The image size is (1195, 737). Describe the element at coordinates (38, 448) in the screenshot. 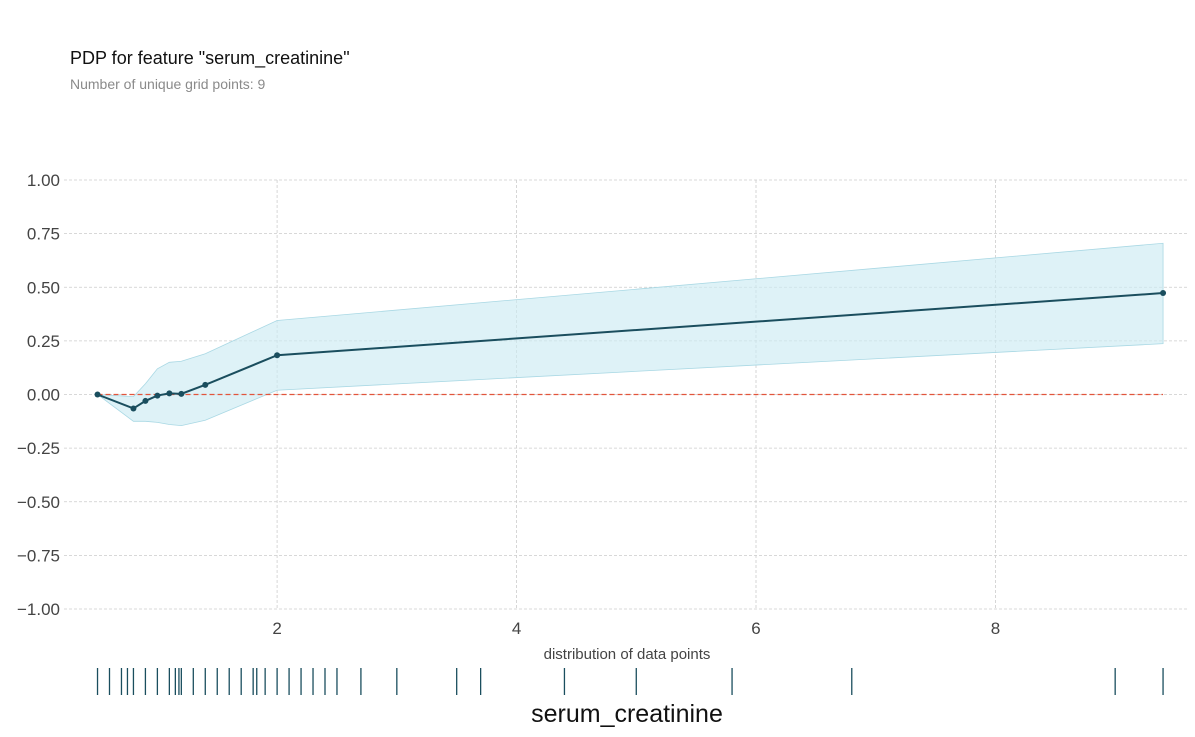

I see `y-tick-label: −0.25` at that location.